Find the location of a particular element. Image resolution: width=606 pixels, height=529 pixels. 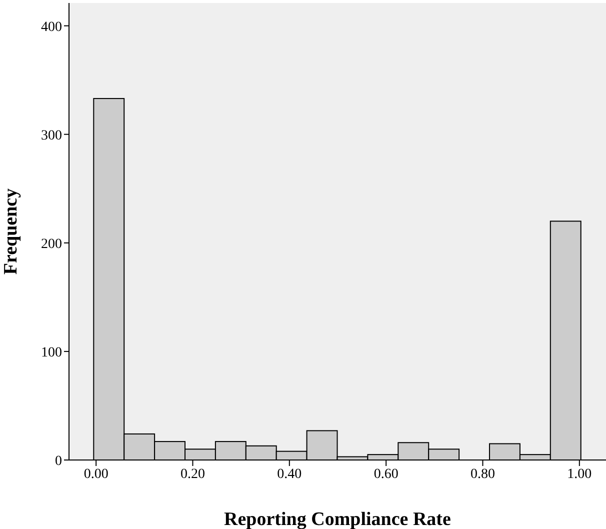

y-tick-label: 200 is located at coordinates (51, 244).